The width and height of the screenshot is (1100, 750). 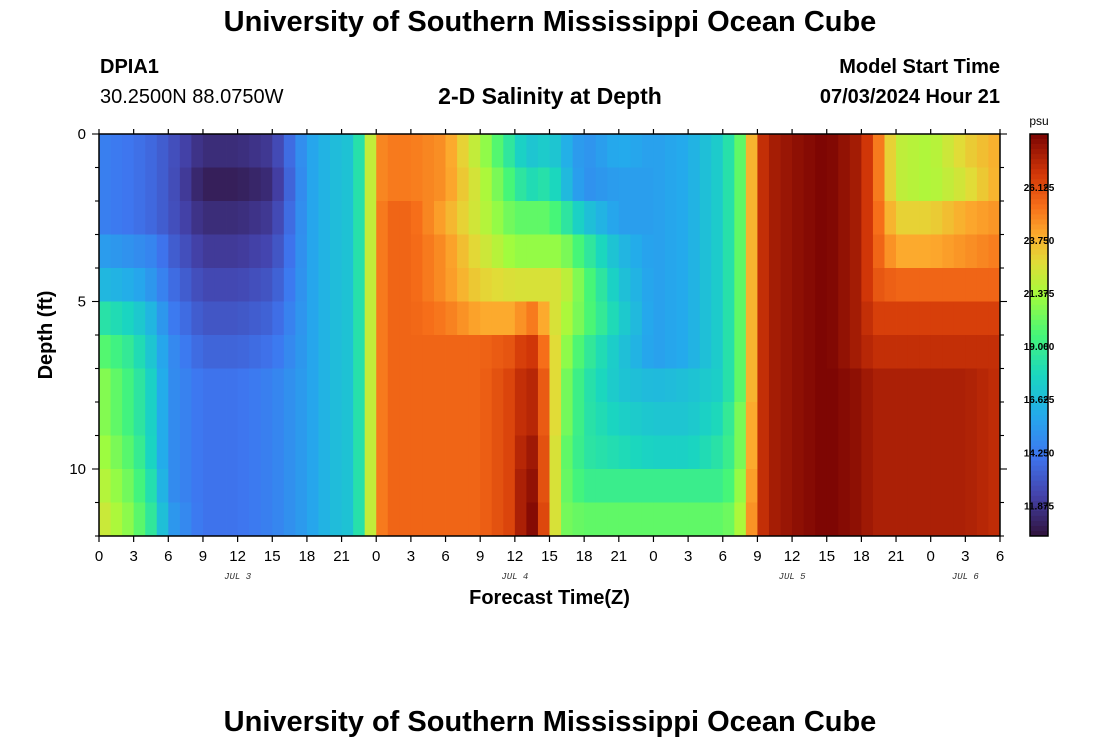 What do you see at coordinates (46, 335) in the screenshot?
I see `y-axis-label: Depth (ft)` at bounding box center [46, 335].